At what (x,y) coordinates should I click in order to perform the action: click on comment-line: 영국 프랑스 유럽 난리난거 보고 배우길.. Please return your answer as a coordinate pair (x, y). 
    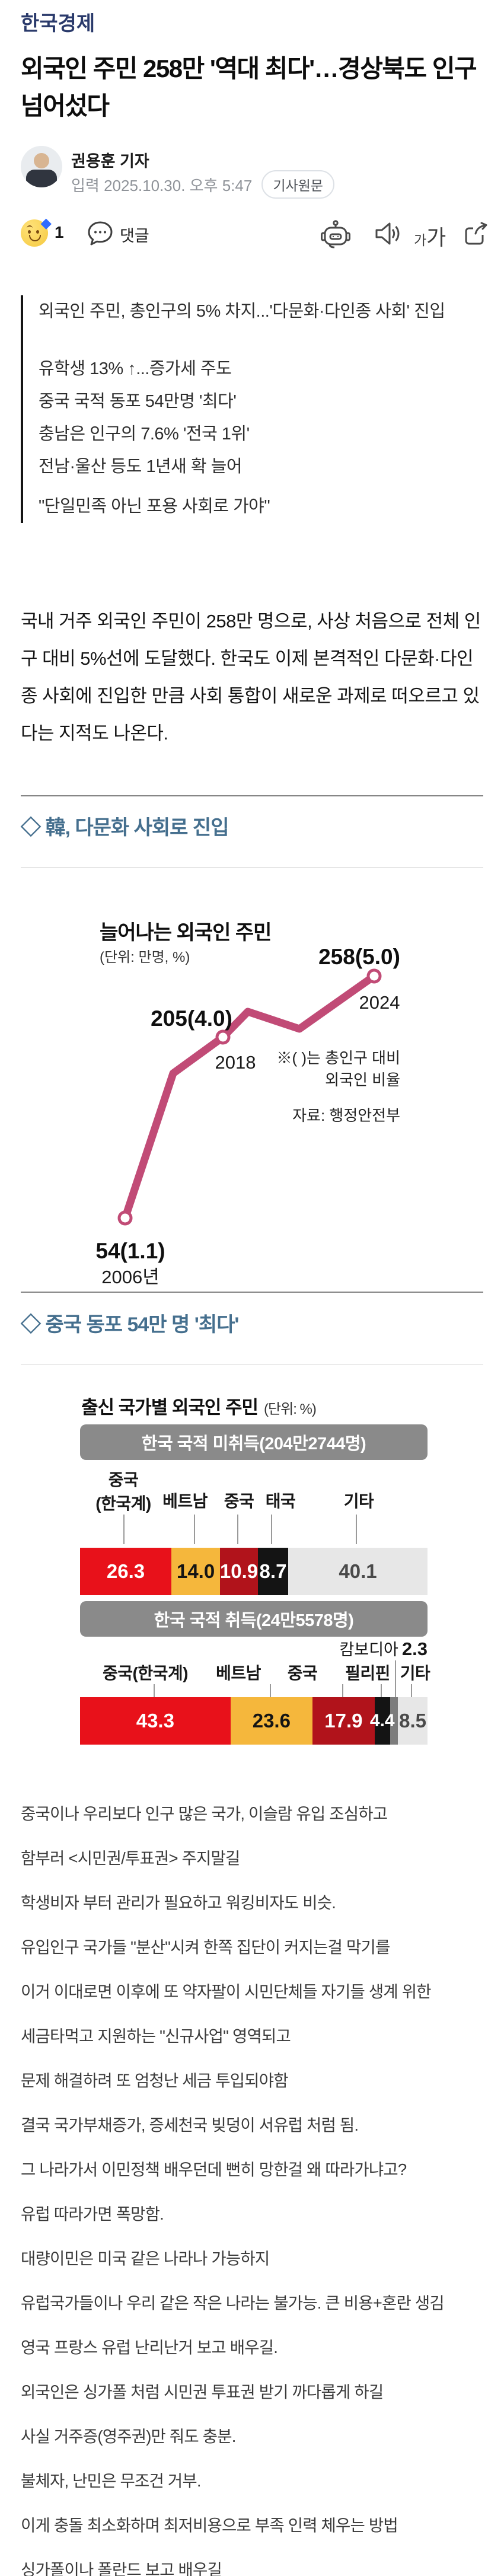
    Looking at the image, I should click on (149, 2347).